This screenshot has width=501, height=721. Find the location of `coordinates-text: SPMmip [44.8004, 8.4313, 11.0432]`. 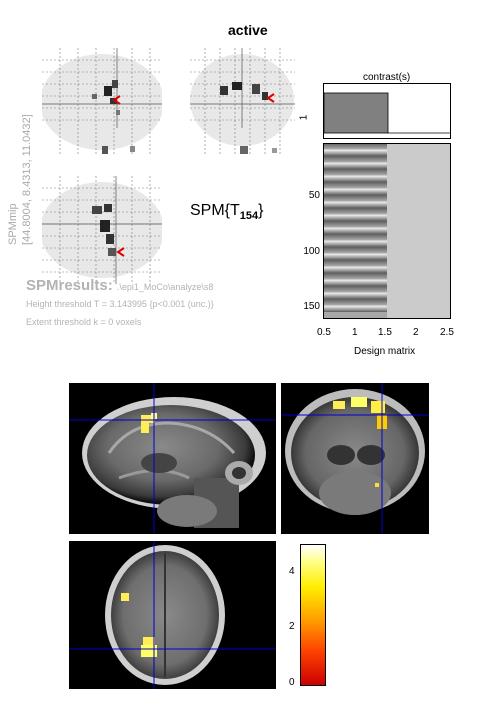

coordinates-text: SPMmip [44.8004, 8.4313, 11.0432] is located at coordinates (20, 179).